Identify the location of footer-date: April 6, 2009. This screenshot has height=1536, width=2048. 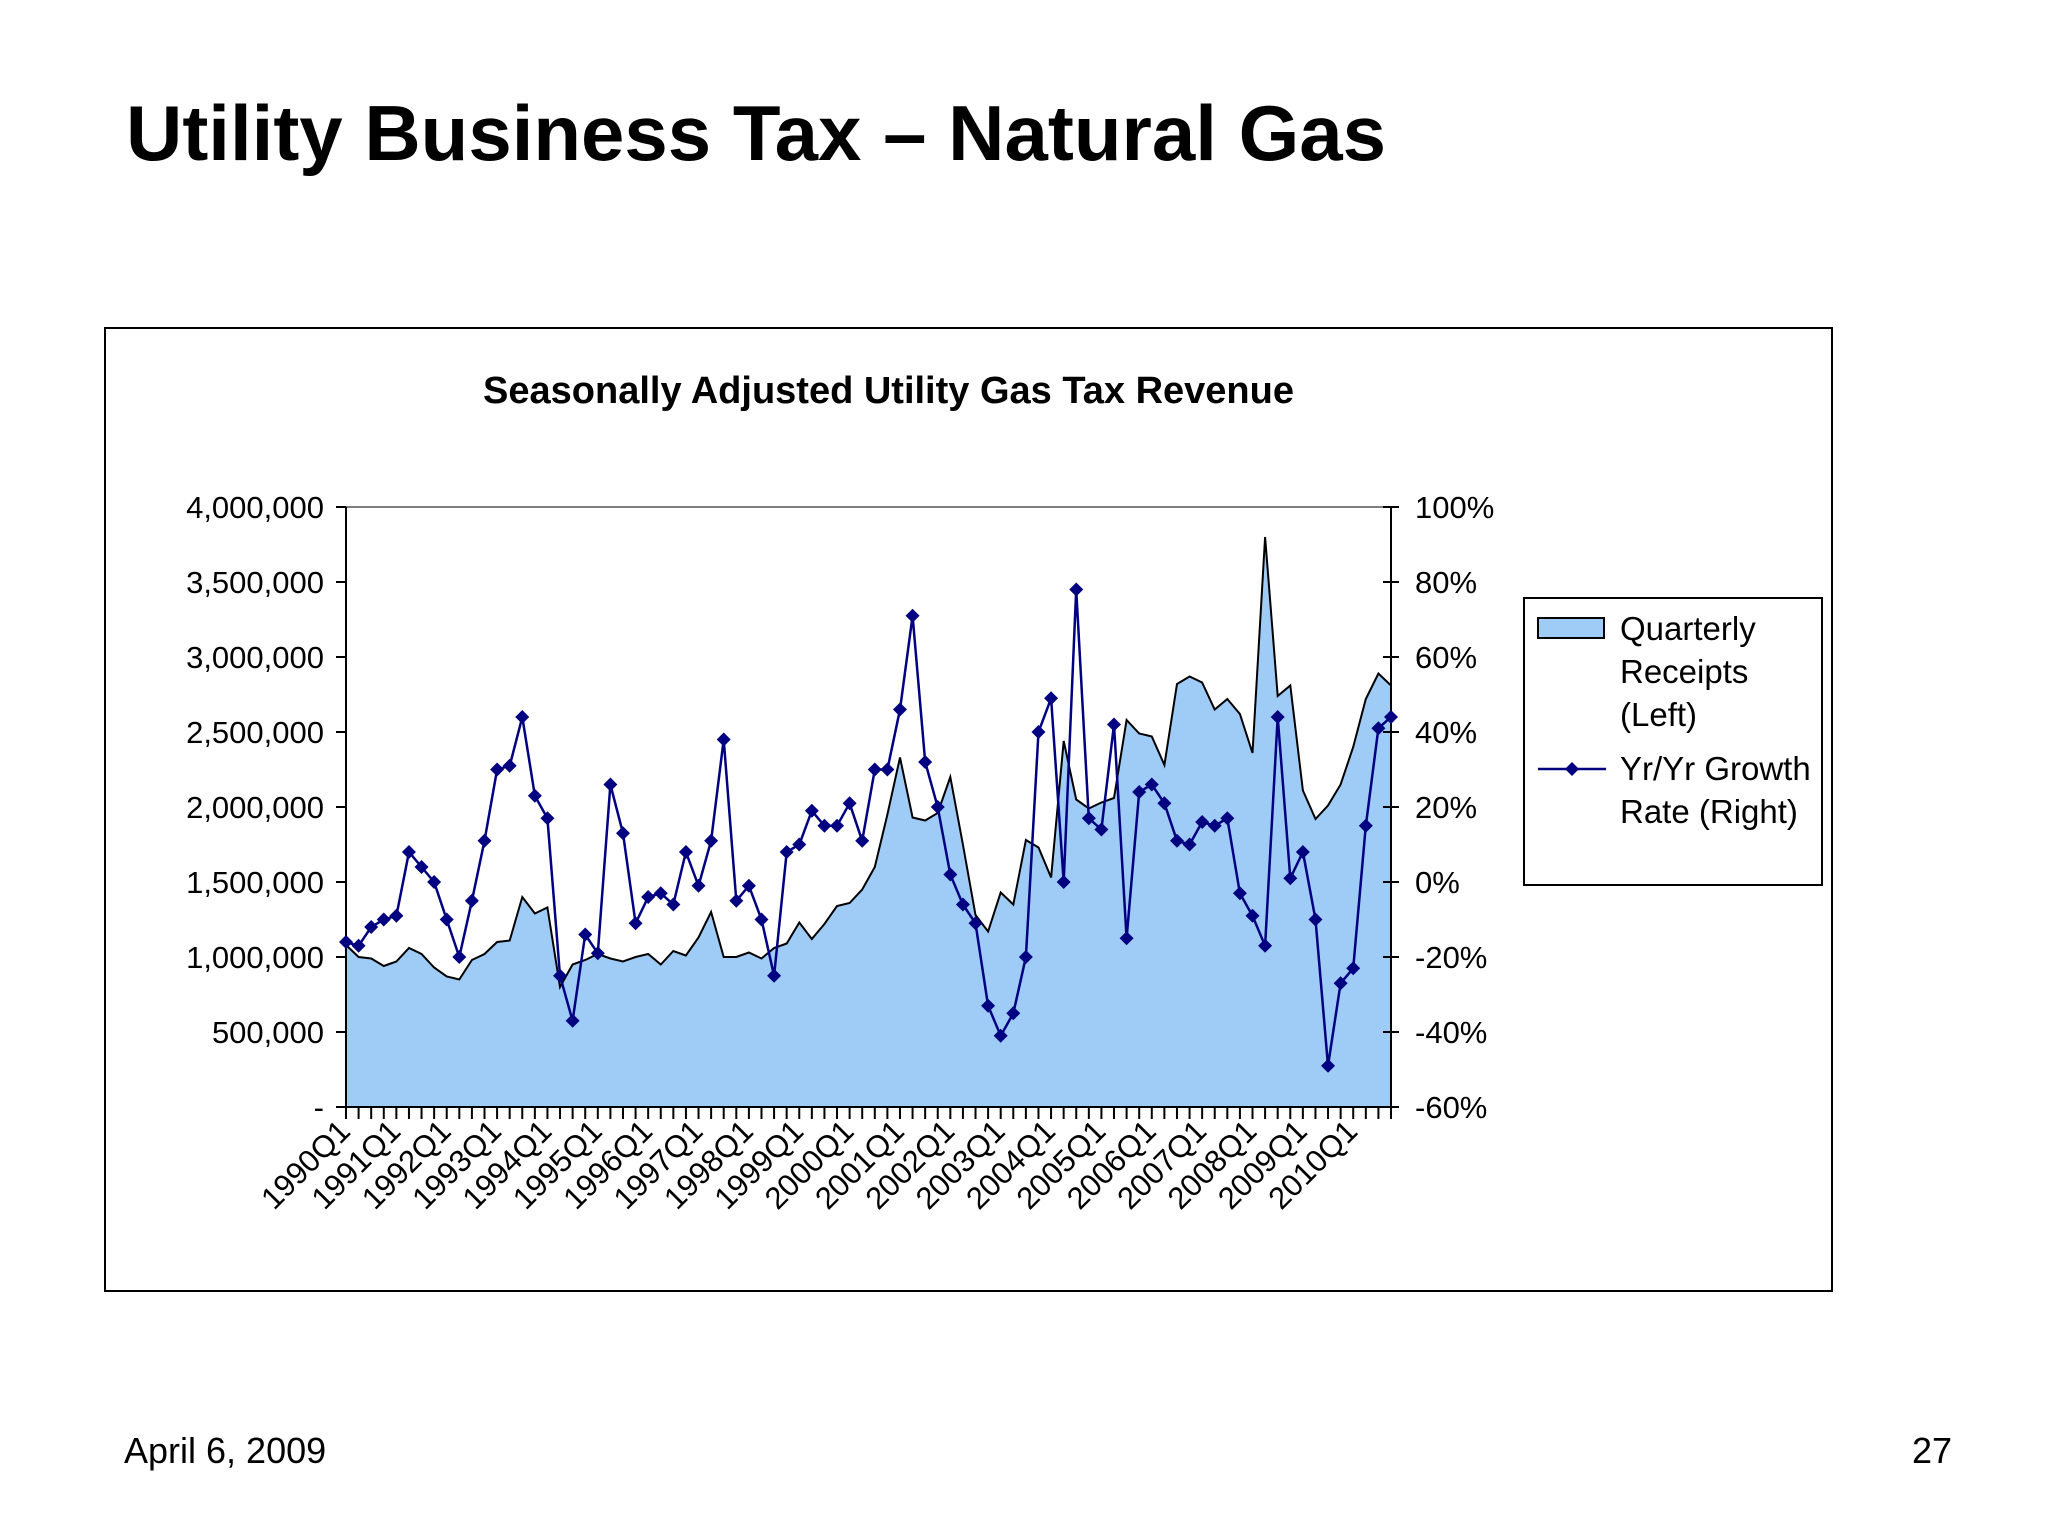
(225, 1450).